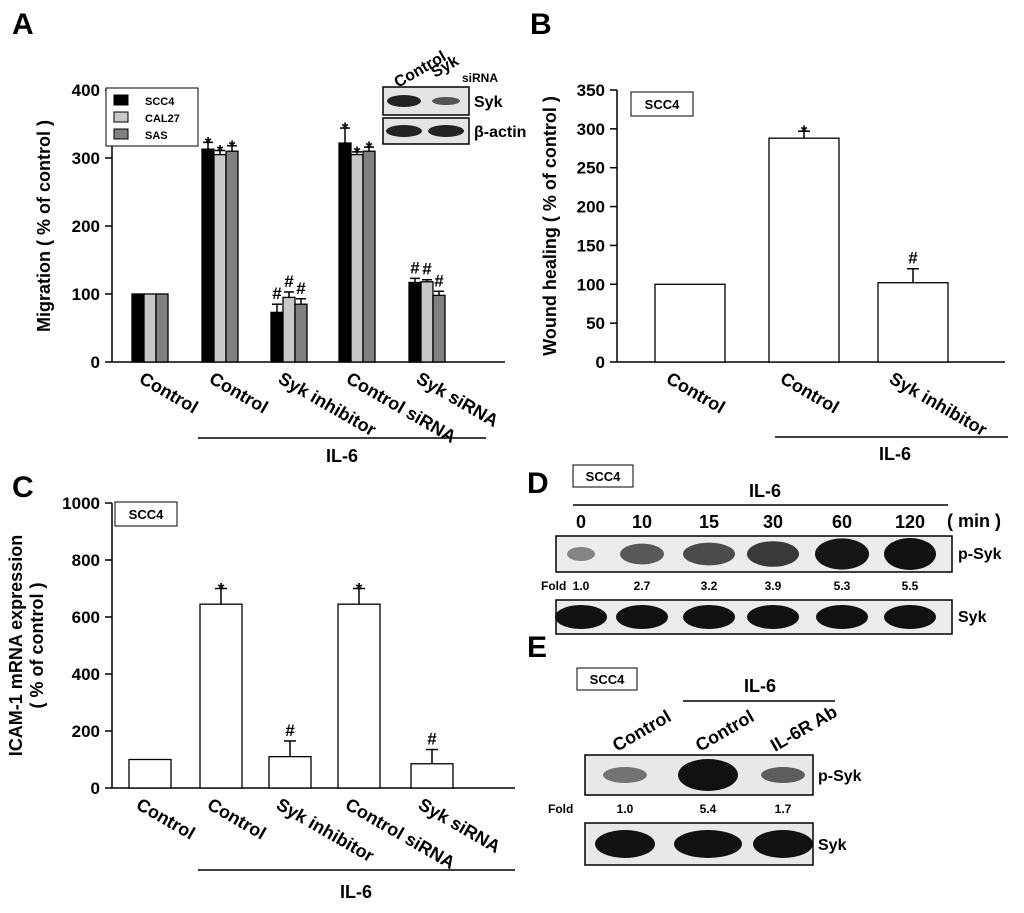 This screenshot has width=1024, height=913. Describe the element at coordinates (591, 129) in the screenshot. I see `chart-b-ytick-label: 300` at that location.